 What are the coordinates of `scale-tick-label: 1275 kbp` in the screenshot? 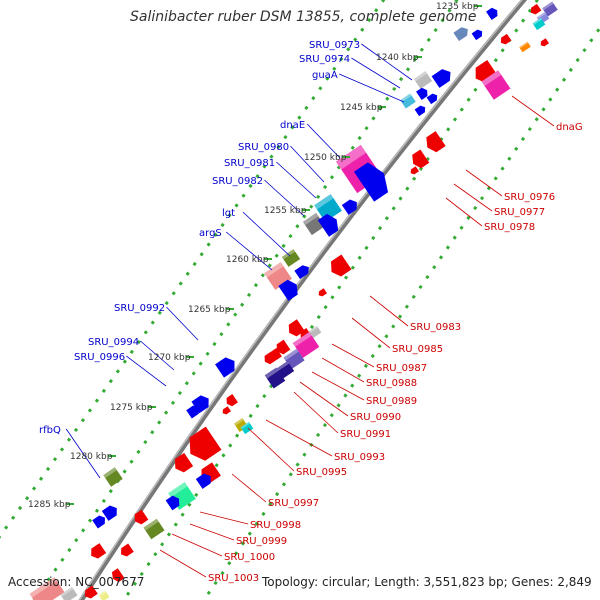 It's located at (131, 408).